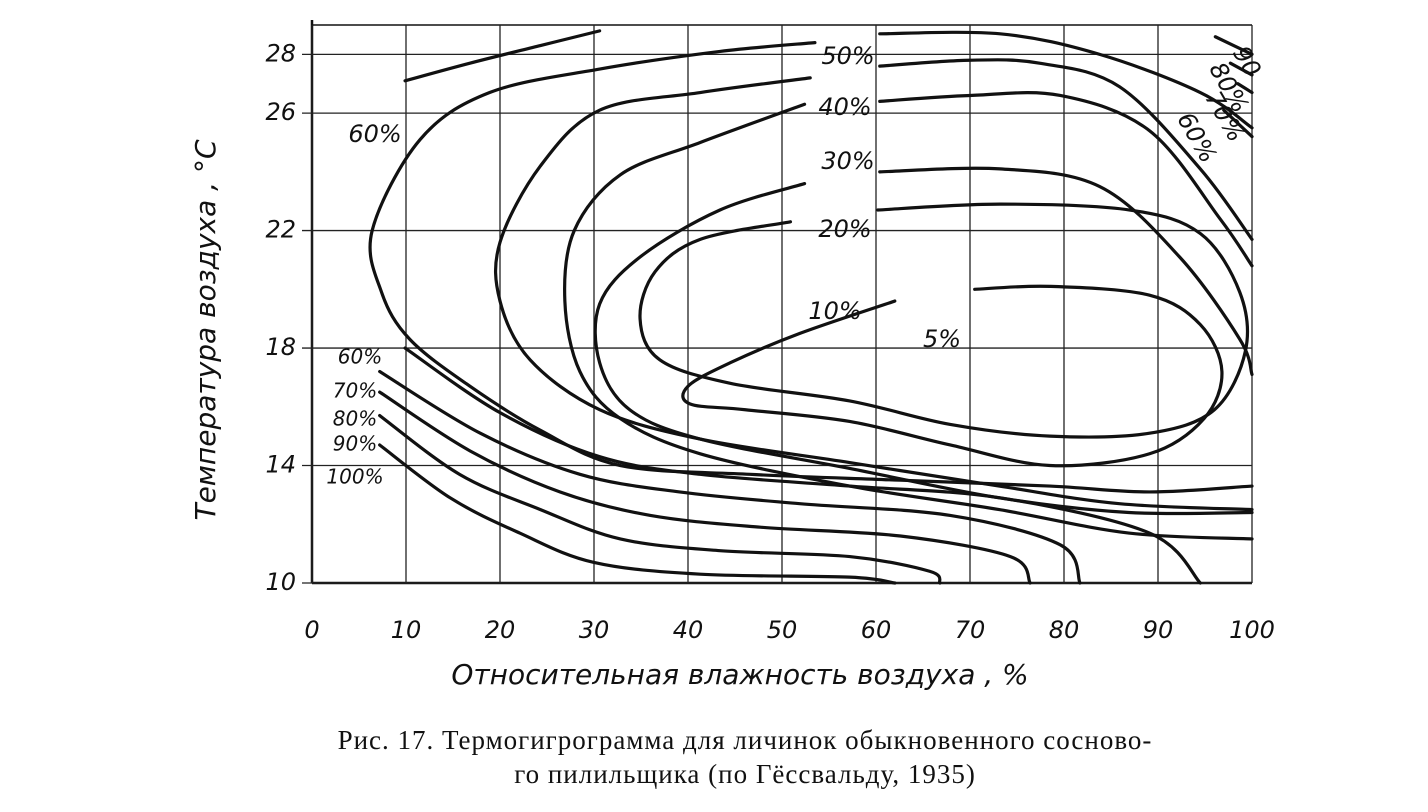 The image size is (1428, 812). What do you see at coordinates (1252, 630) in the screenshot?
I see `x-tick-label: 100` at bounding box center [1252, 630].